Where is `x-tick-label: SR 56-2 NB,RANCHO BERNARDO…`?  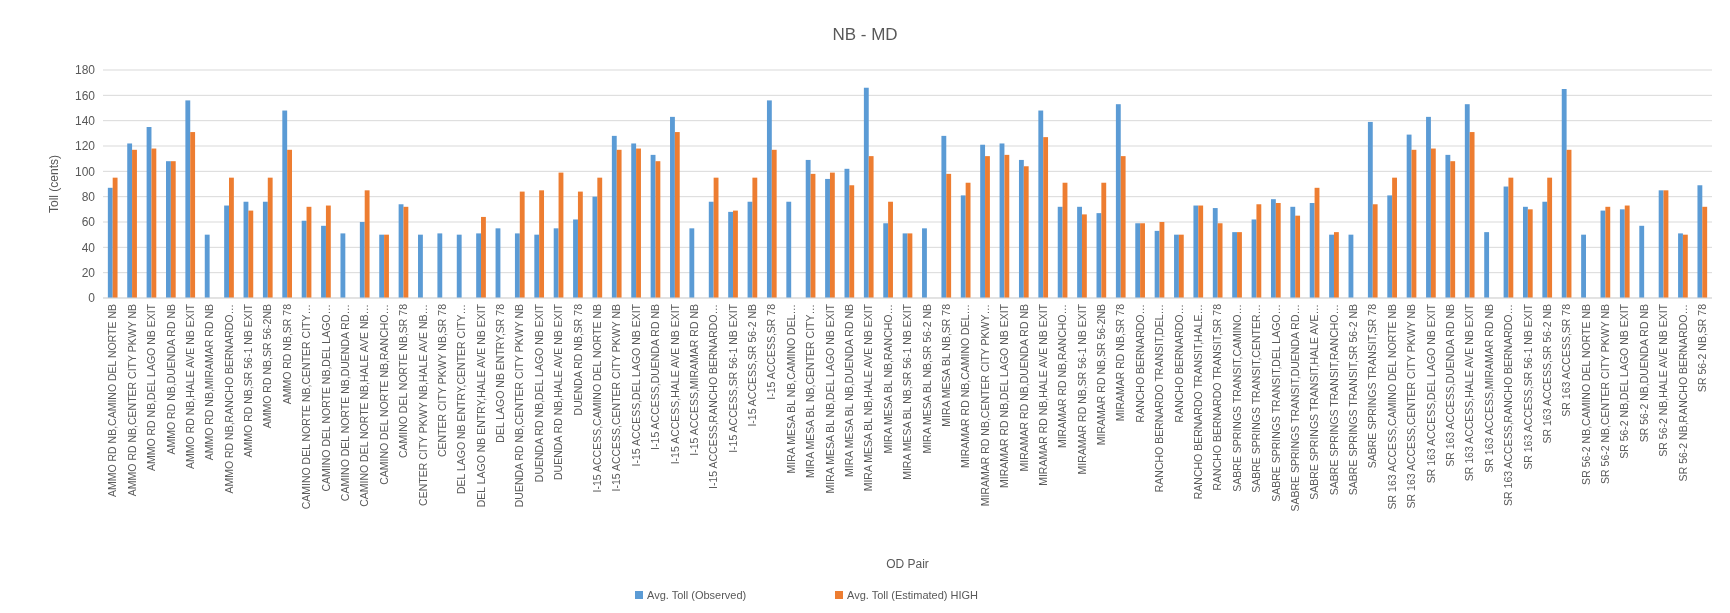 x-tick-label: SR 56-2 NB,RANCHO BERNARDO… is located at coordinates (1682, 393).